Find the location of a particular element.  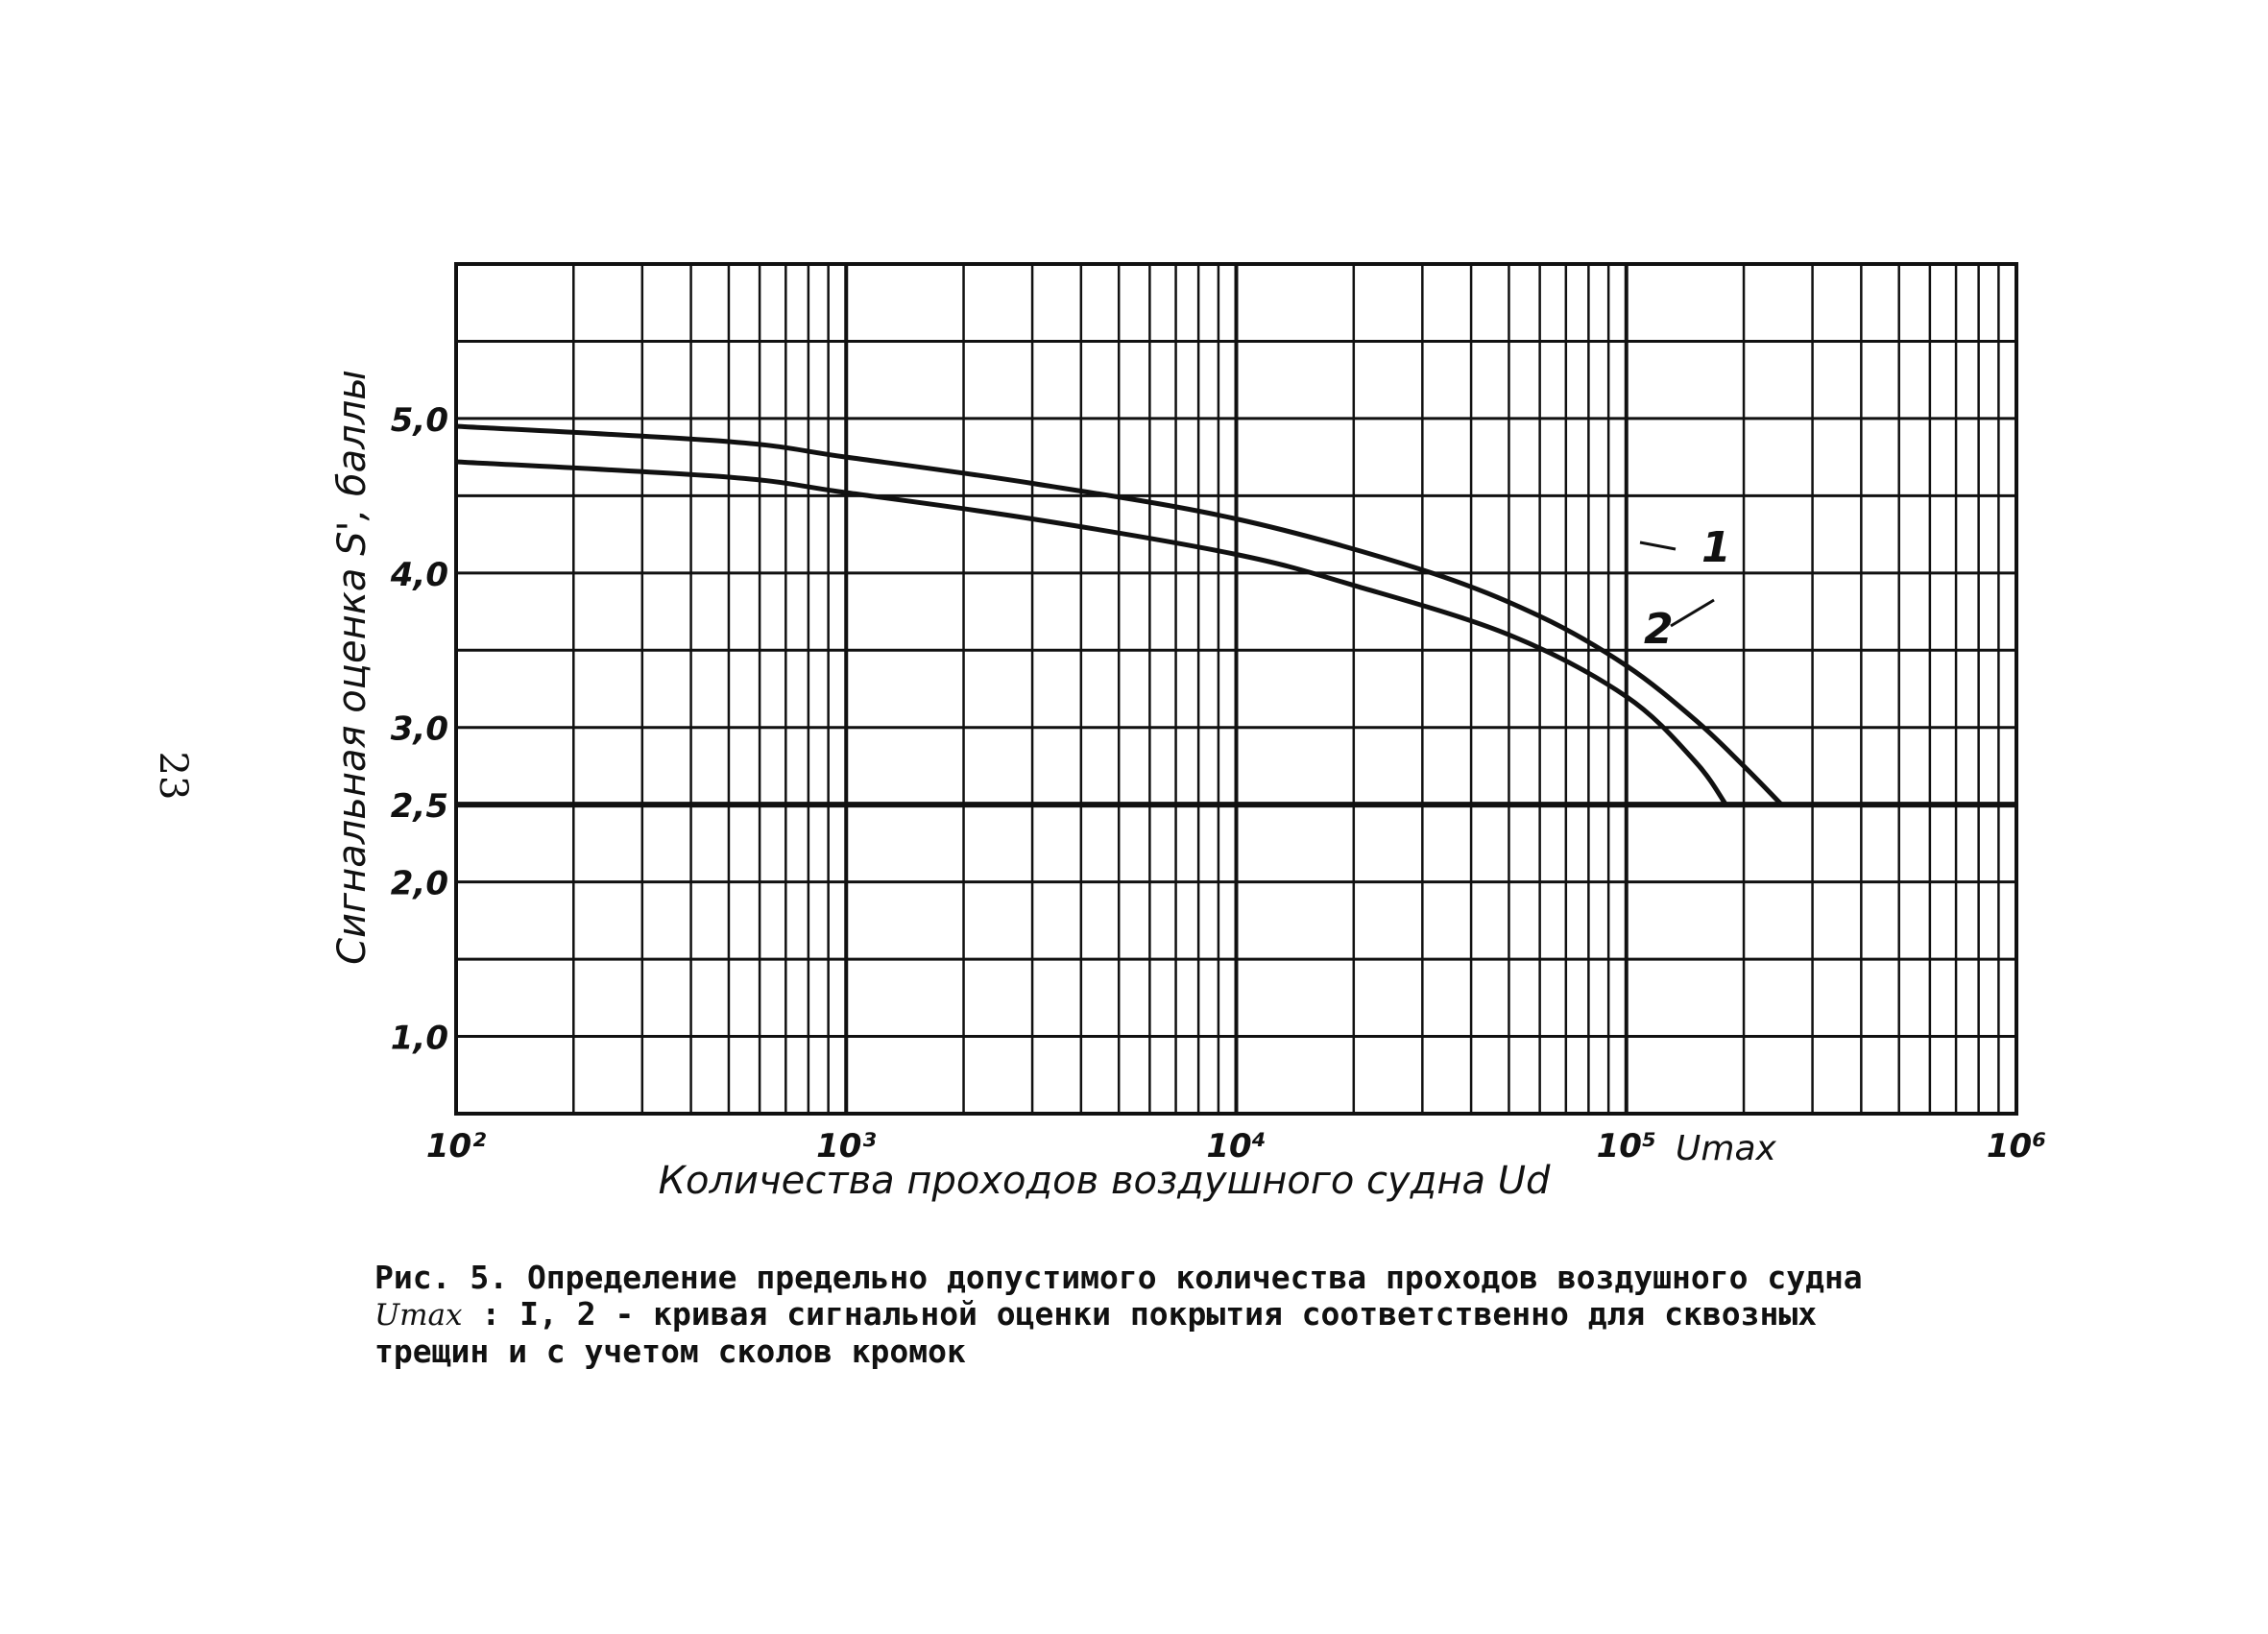

x-axis-label: Количества проходов воздушного судна Ud is located at coordinates (1105, 1181).